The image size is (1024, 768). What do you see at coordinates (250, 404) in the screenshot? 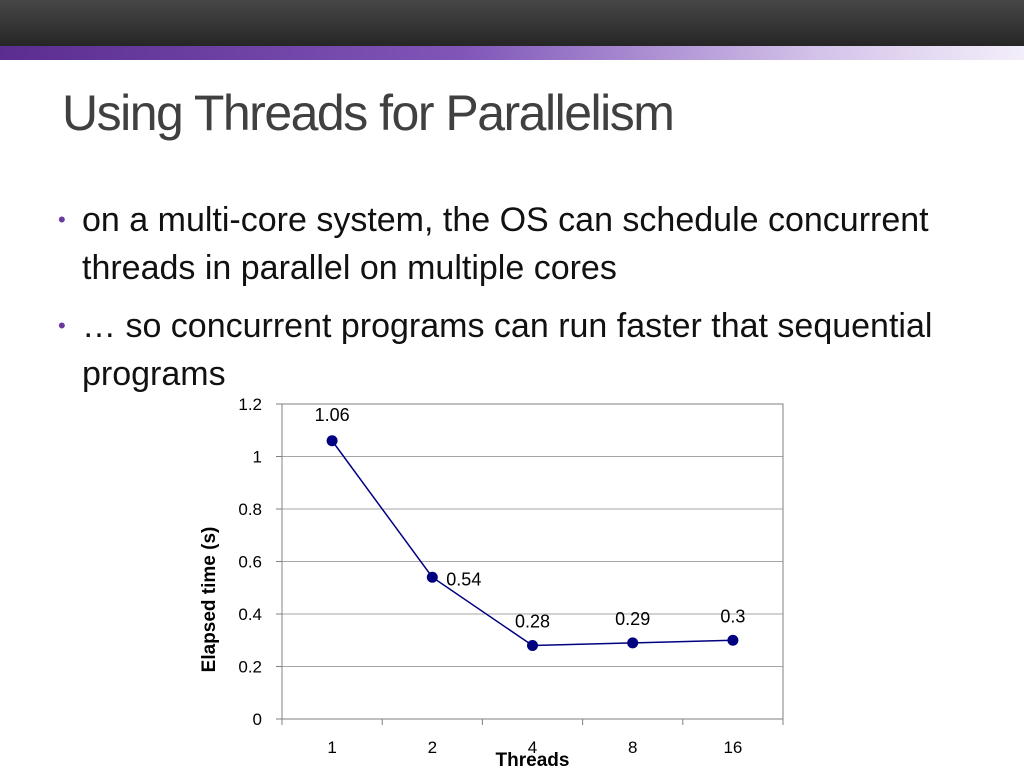
I see `y-tick-label: 1.2` at bounding box center [250, 404].